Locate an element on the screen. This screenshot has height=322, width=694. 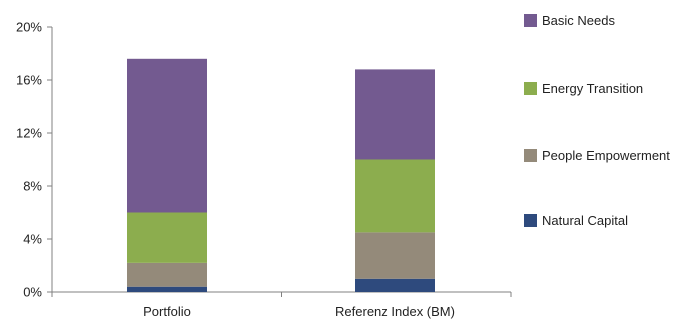
x-category-label: Referenz Index (BM) is located at coordinates (395, 311).